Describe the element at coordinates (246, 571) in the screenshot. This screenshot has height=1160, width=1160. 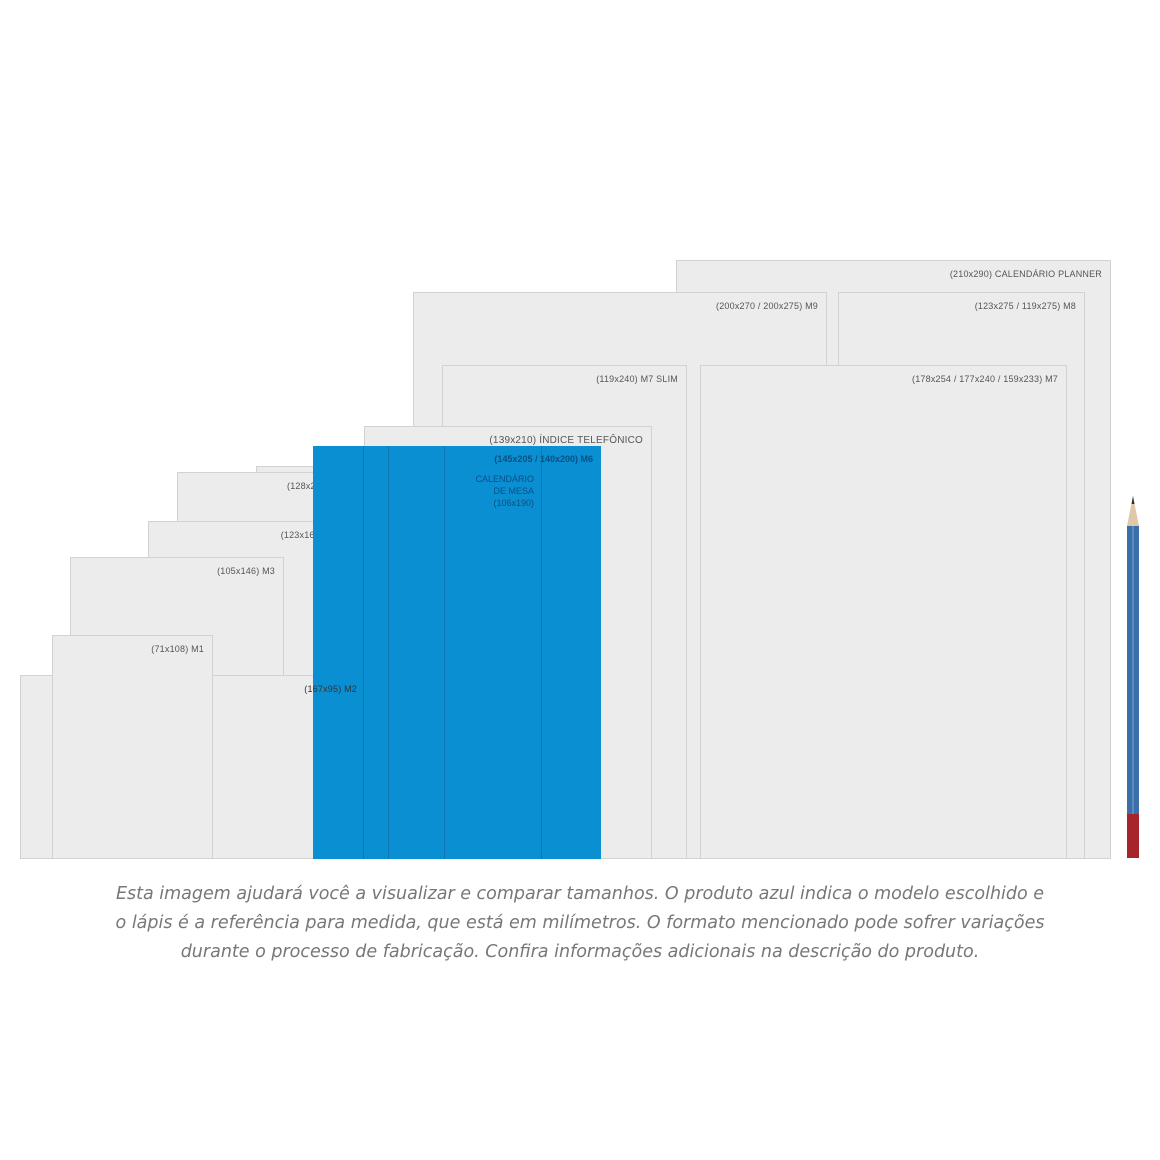
I see `label-m3: (105x146) M3` at that location.